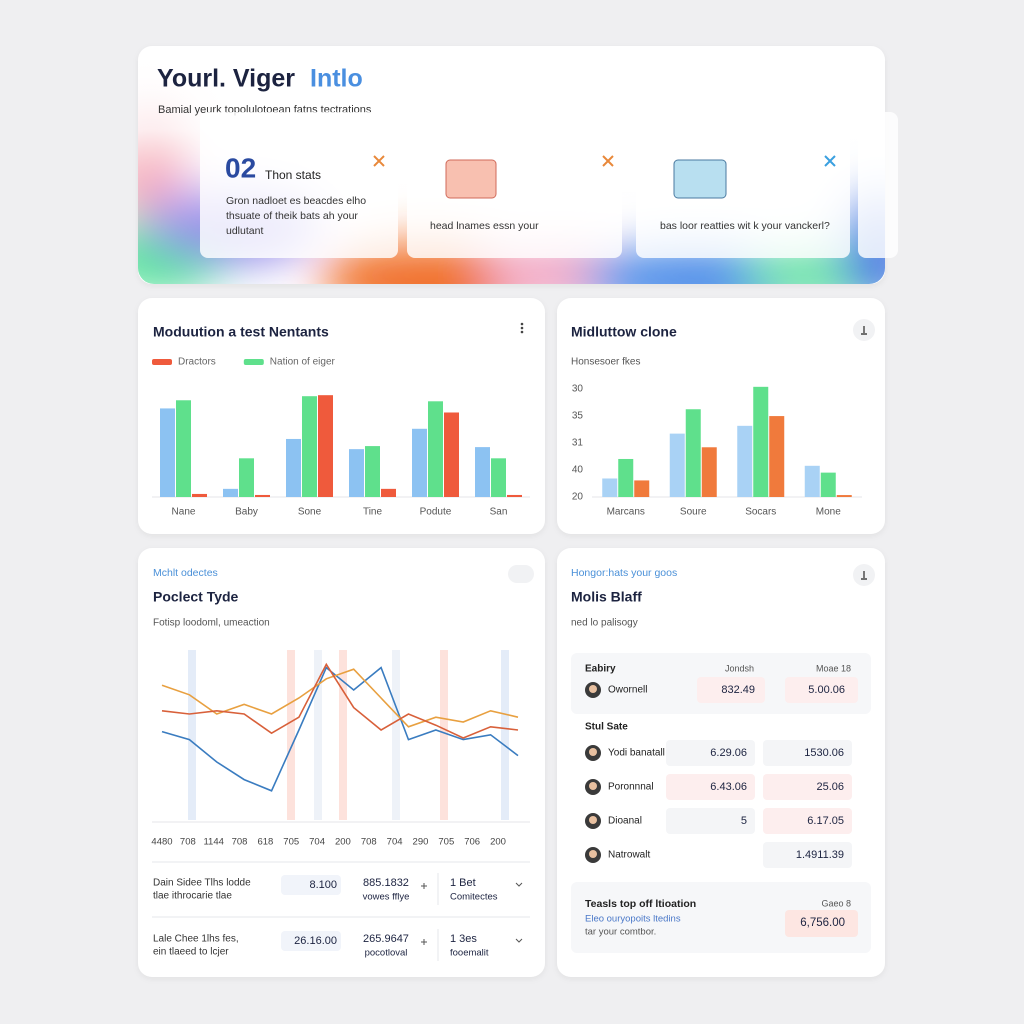  I want to click on row-name: Natrowalt, so click(629, 855).